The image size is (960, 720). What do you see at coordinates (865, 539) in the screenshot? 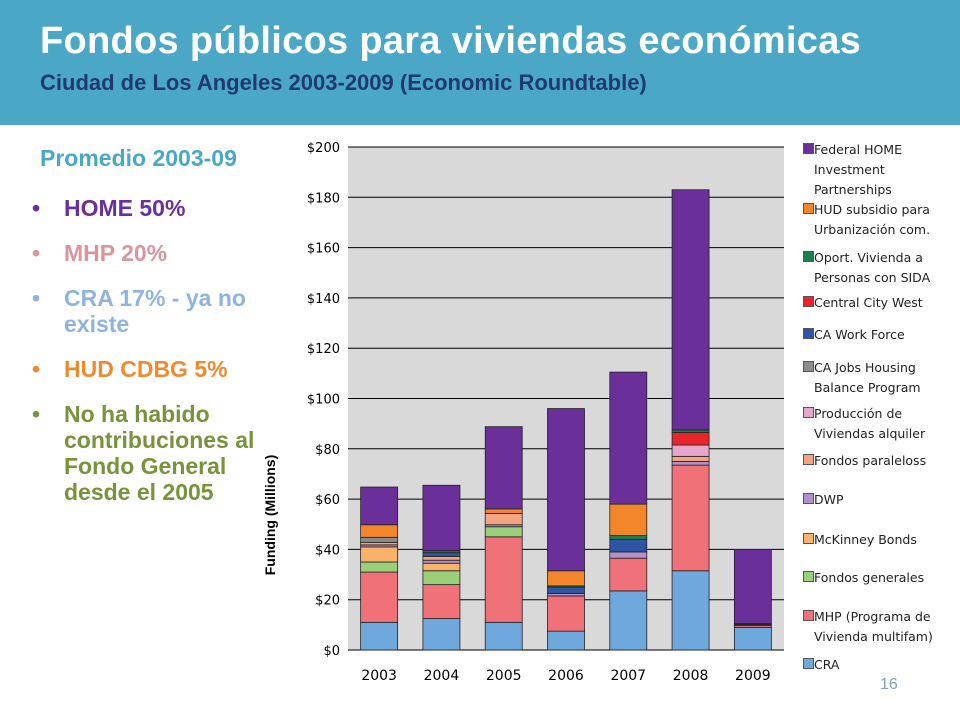
I see `legend-label: McKinney Bonds` at bounding box center [865, 539].